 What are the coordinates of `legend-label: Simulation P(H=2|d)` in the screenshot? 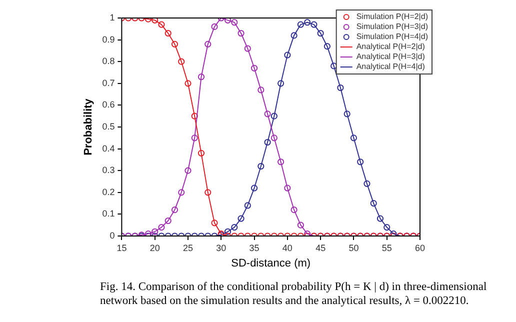 It's located at (392, 17).